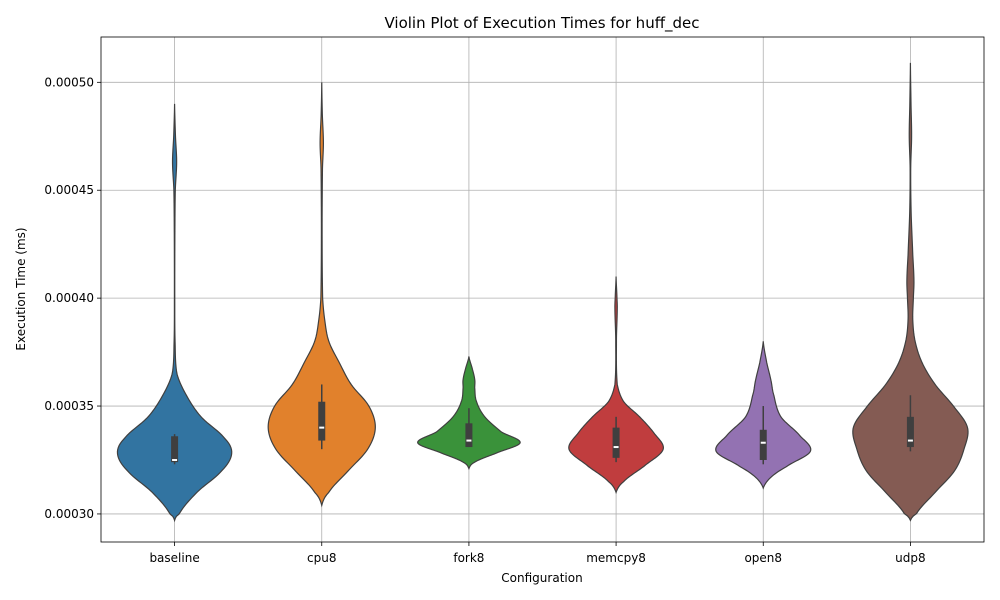 This screenshot has width=1000, height=600. What do you see at coordinates (910, 432) in the screenshot?
I see `violin-iqr-udp8` at bounding box center [910, 432].